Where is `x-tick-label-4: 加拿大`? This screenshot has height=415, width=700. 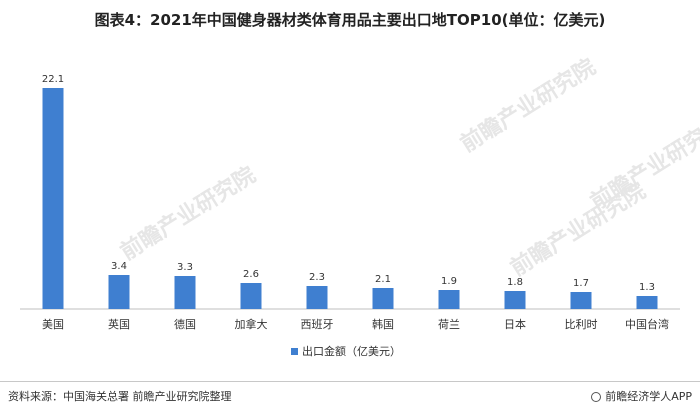
x-tick-label-4: 加拿大 is located at coordinates (251, 324).